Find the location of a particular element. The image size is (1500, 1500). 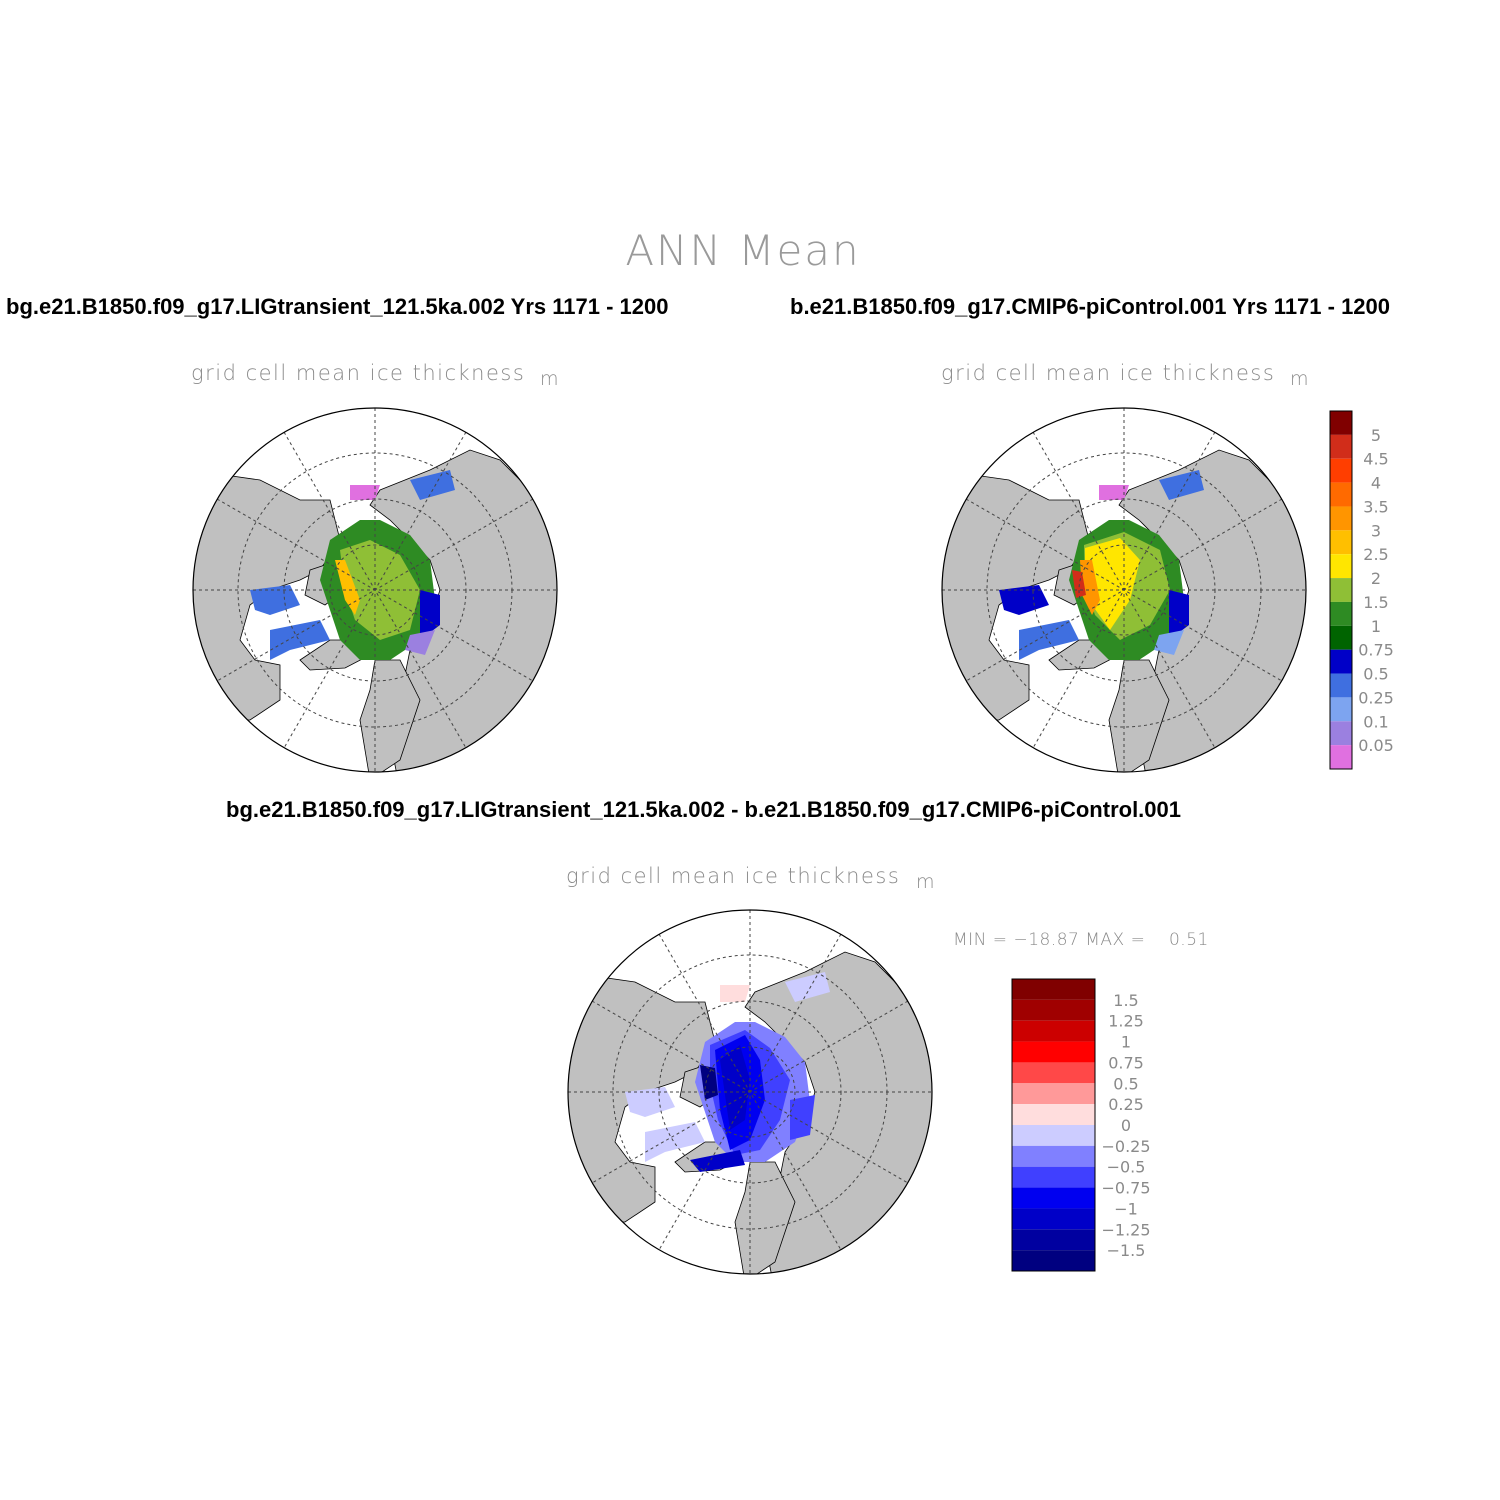

colorbar-absolute: 5 4.5 4 3.5 3 2.5 2 1.5 1 0.75 0.5 0.25 0.1 0.05 is located at coordinates (1361, 590).